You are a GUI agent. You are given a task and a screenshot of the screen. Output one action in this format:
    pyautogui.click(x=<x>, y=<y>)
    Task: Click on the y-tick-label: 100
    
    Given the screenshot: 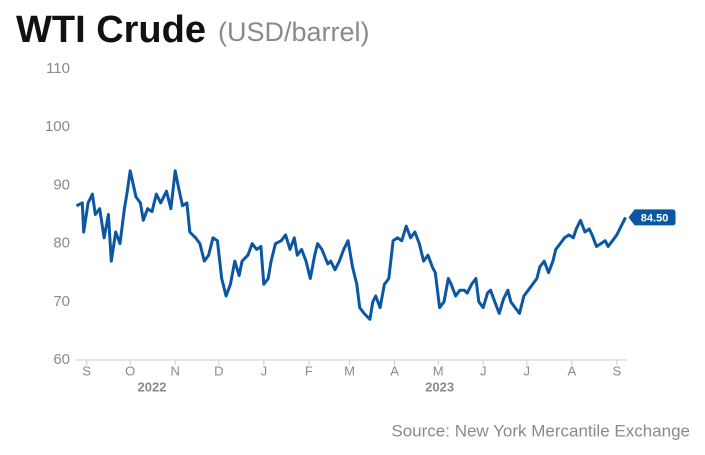 What is the action you would take?
    pyautogui.click(x=57, y=126)
    